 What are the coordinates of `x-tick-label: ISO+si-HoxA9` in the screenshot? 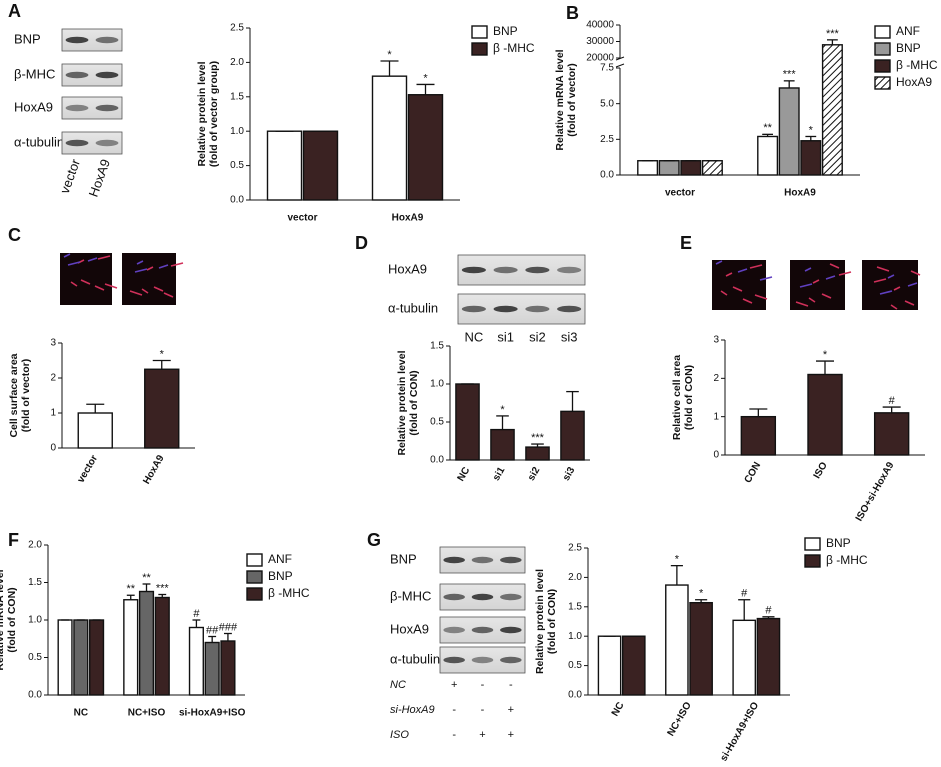 It's located at (875, 491).